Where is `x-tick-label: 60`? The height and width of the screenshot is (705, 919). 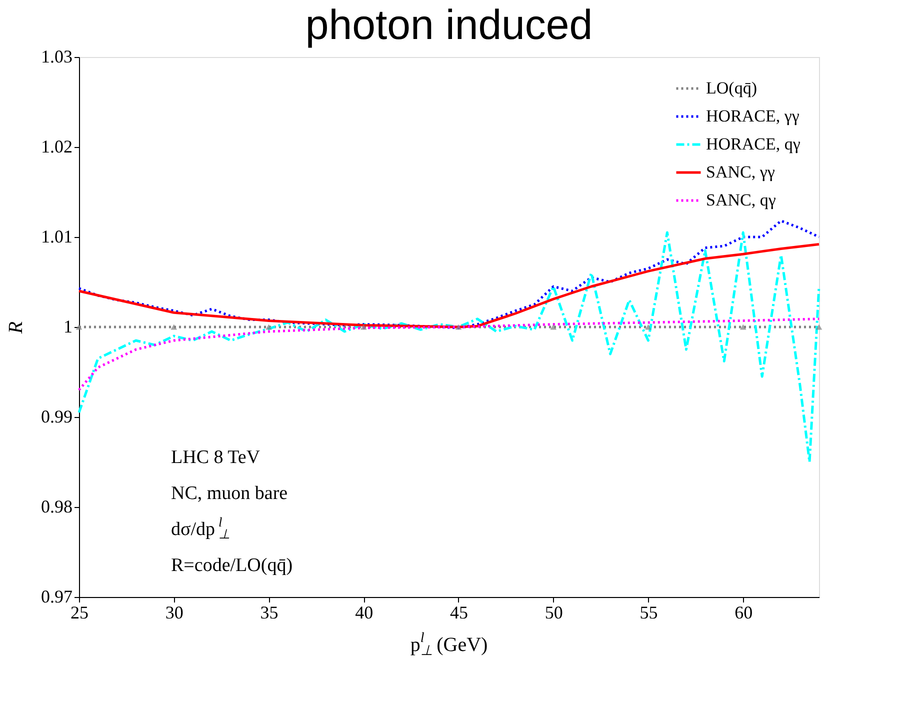 x-tick-label: 60 is located at coordinates (743, 612).